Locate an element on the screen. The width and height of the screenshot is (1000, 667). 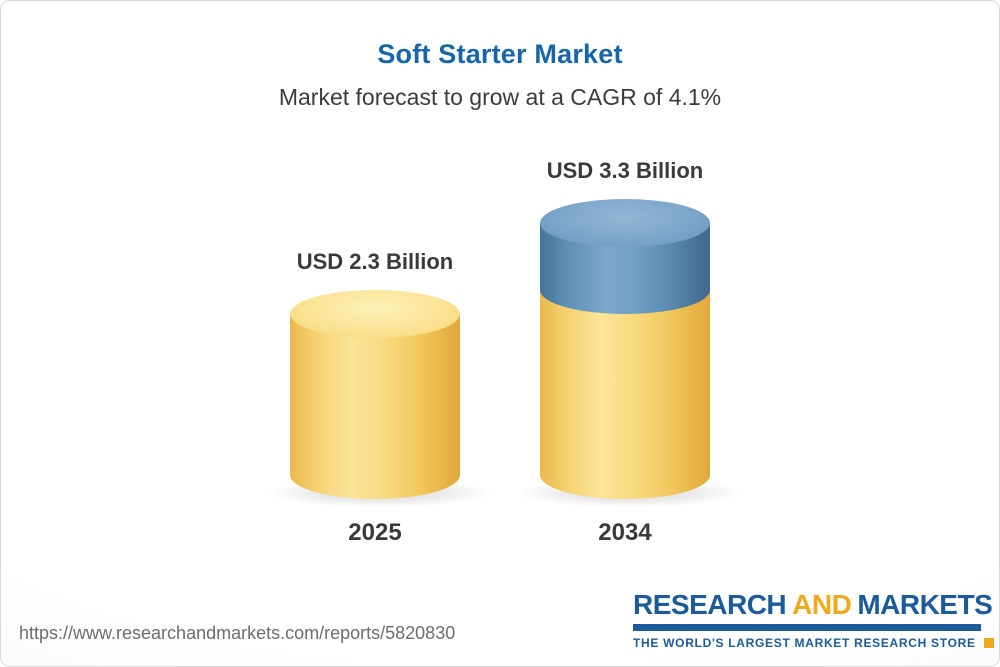
chart-title: Soft Starter Market is located at coordinates (500, 54).